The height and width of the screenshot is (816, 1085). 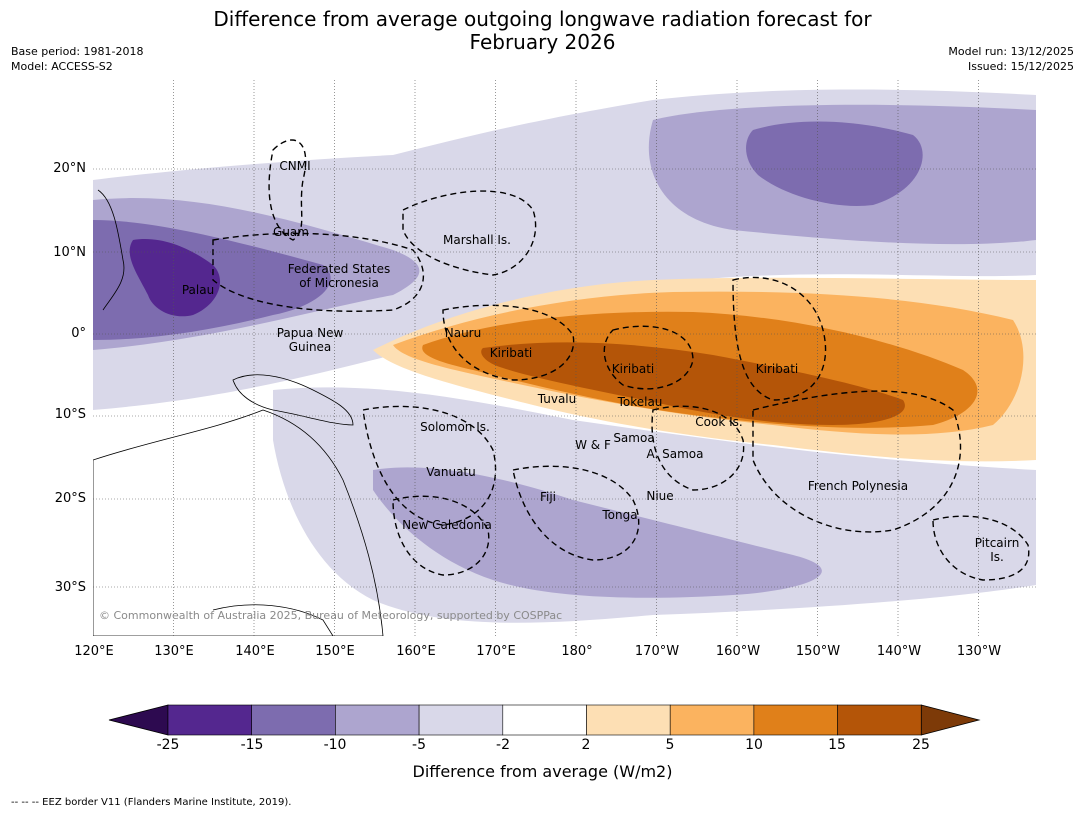 I want to click on x-tick: 170°W, so click(x=657, y=651).